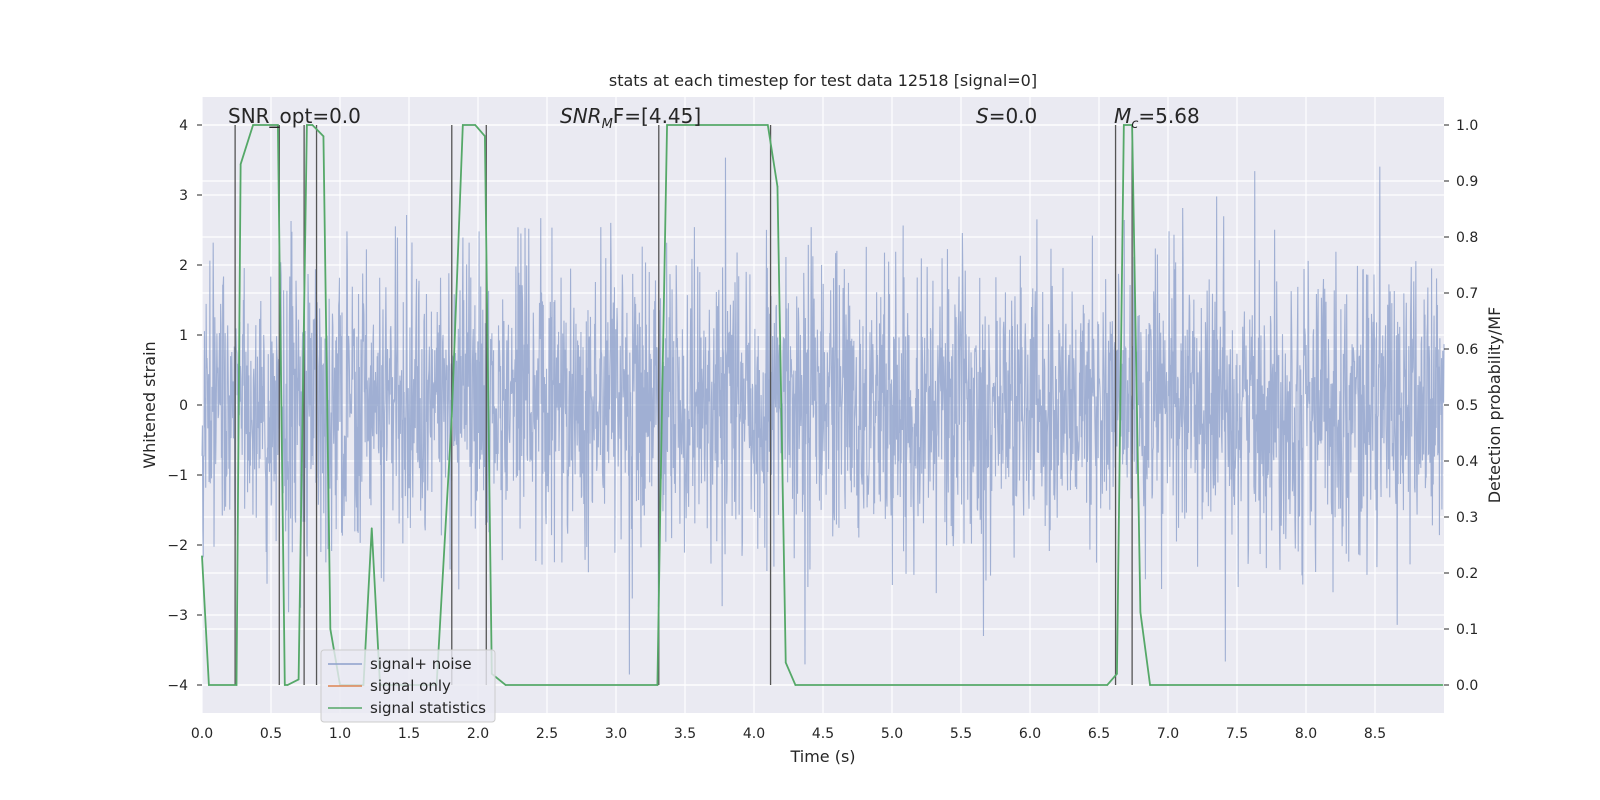  Describe the element at coordinates (1467, 462) in the screenshot. I see `y2-tick-label: 0.4` at that location.